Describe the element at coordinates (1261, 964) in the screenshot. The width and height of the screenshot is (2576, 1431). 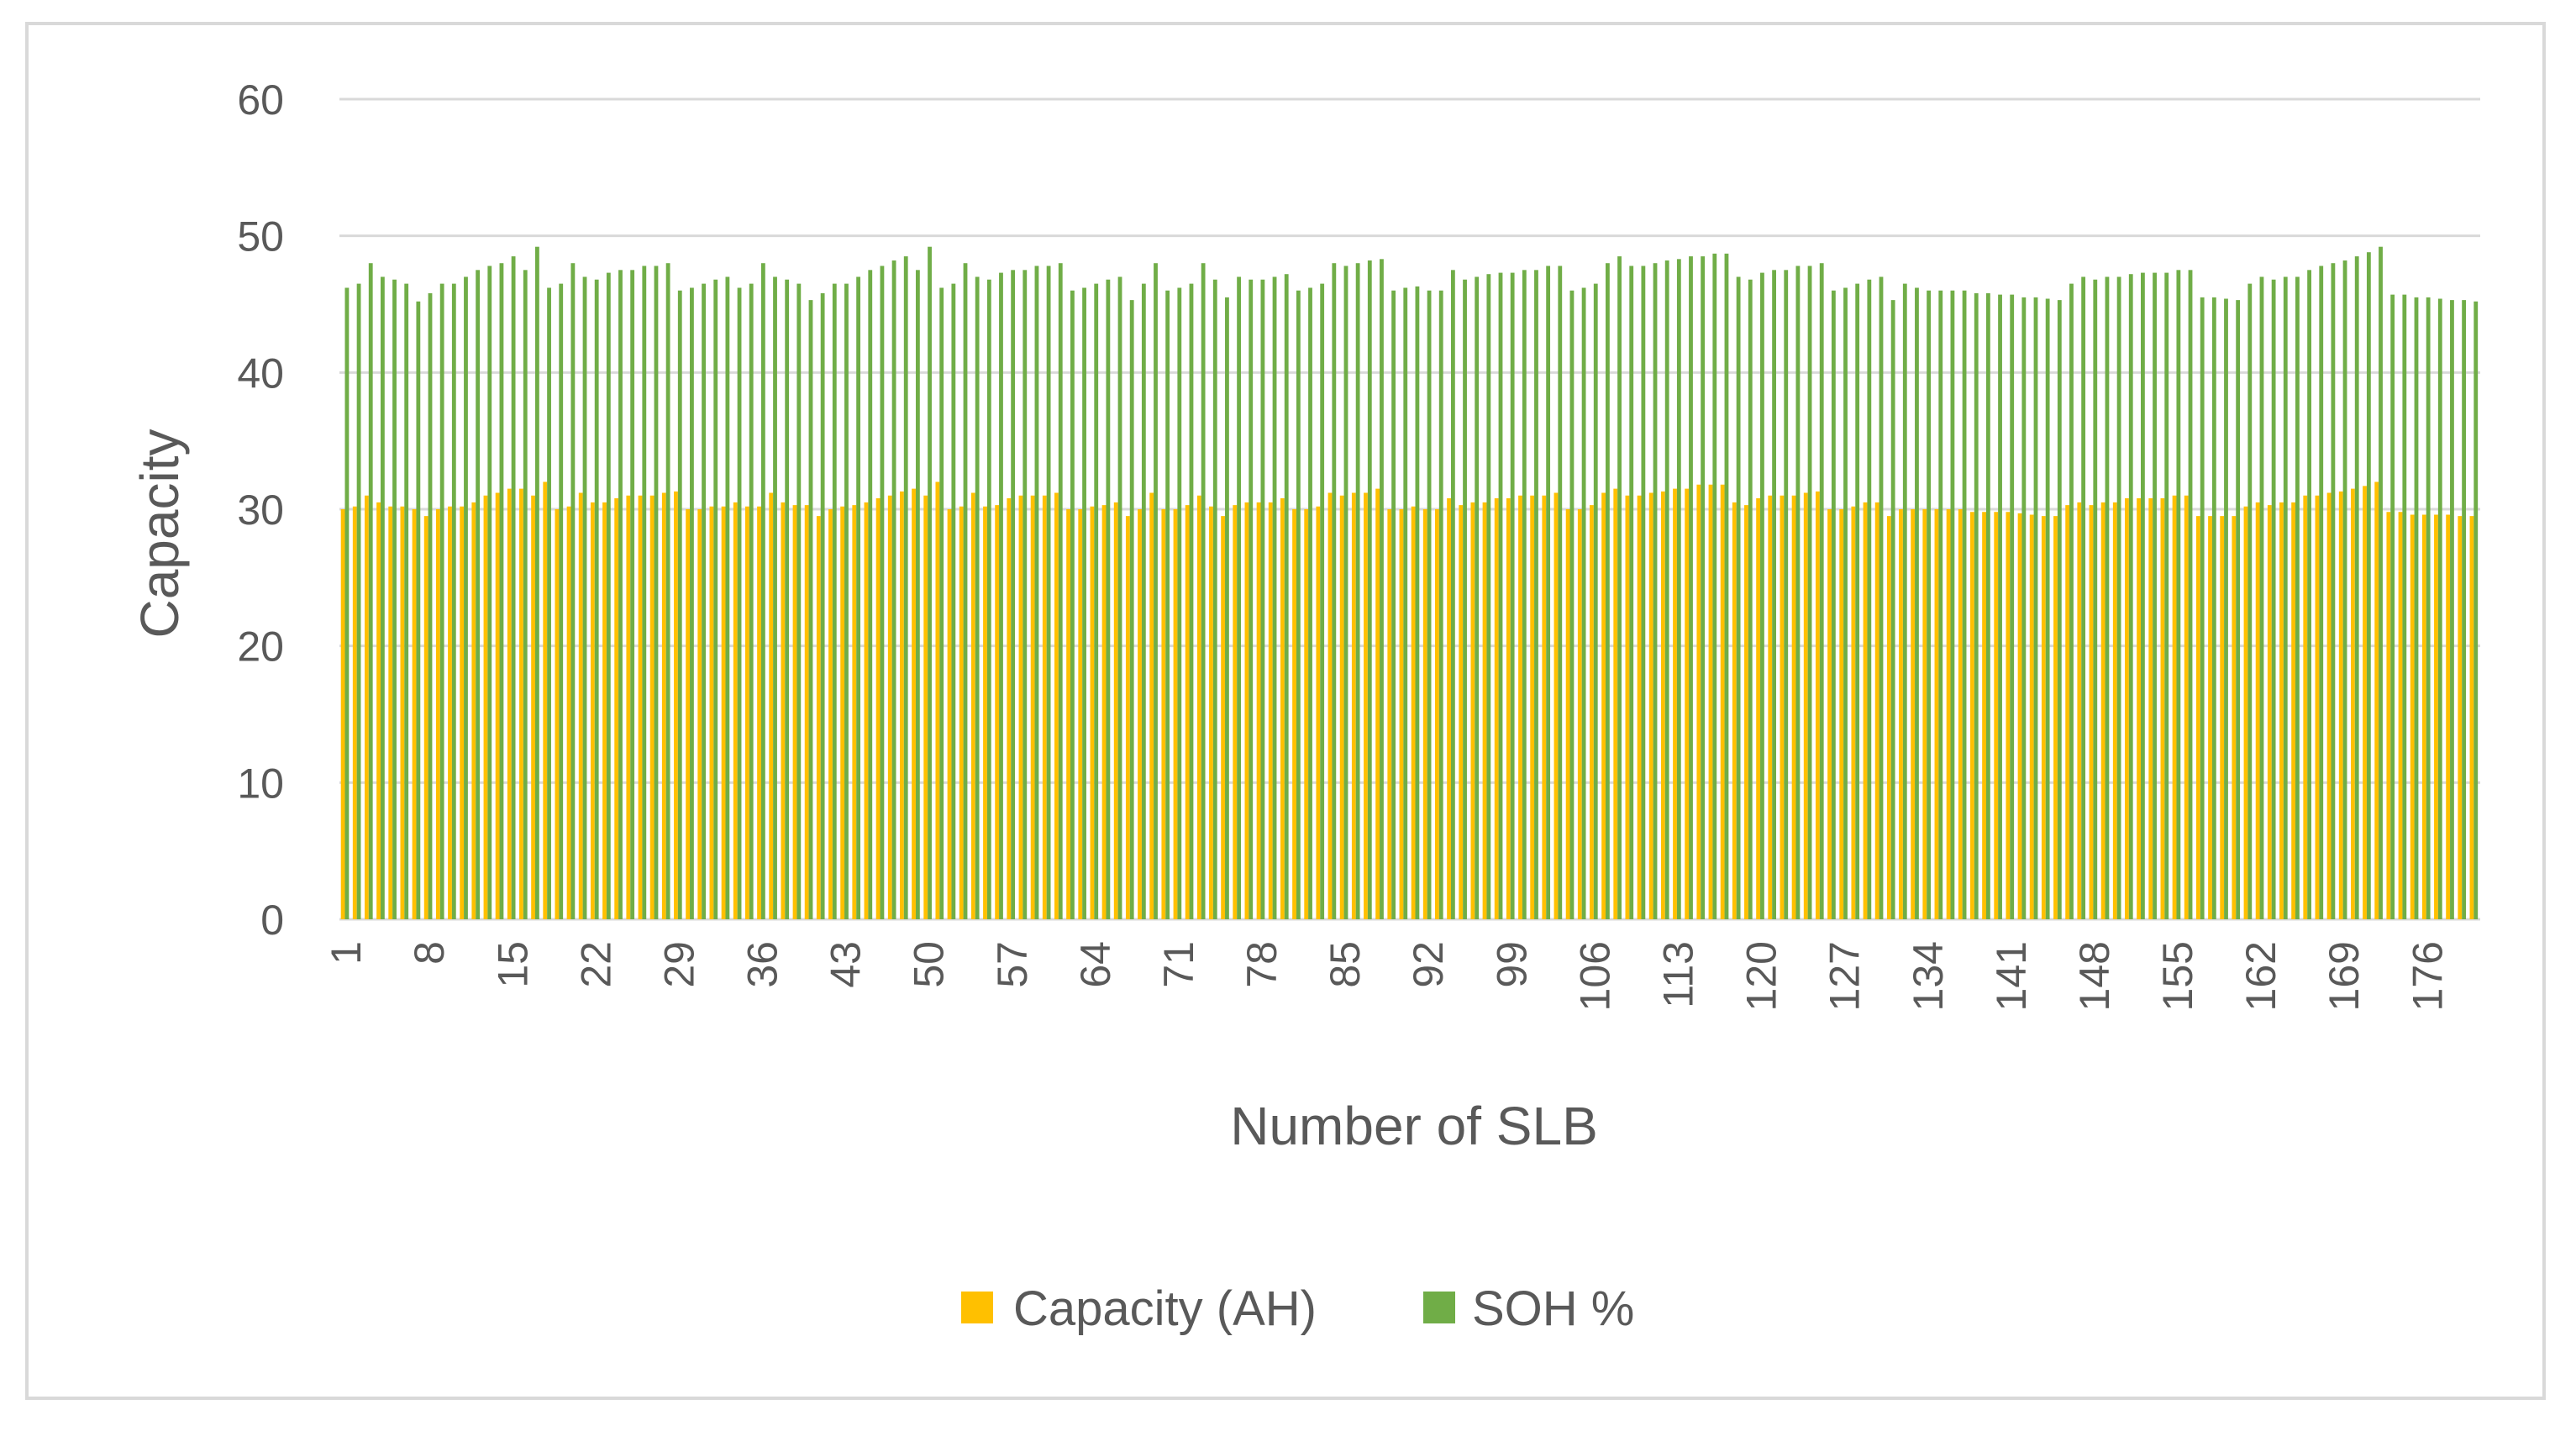
I see `x-tick-label: 78` at that location.